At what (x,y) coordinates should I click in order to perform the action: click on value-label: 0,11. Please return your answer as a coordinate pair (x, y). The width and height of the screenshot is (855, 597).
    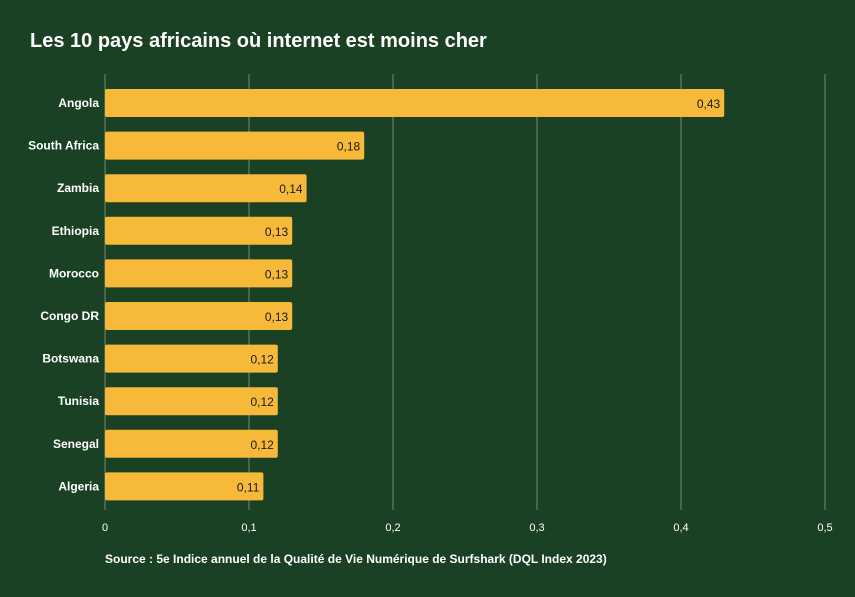
    Looking at the image, I should click on (248, 487).